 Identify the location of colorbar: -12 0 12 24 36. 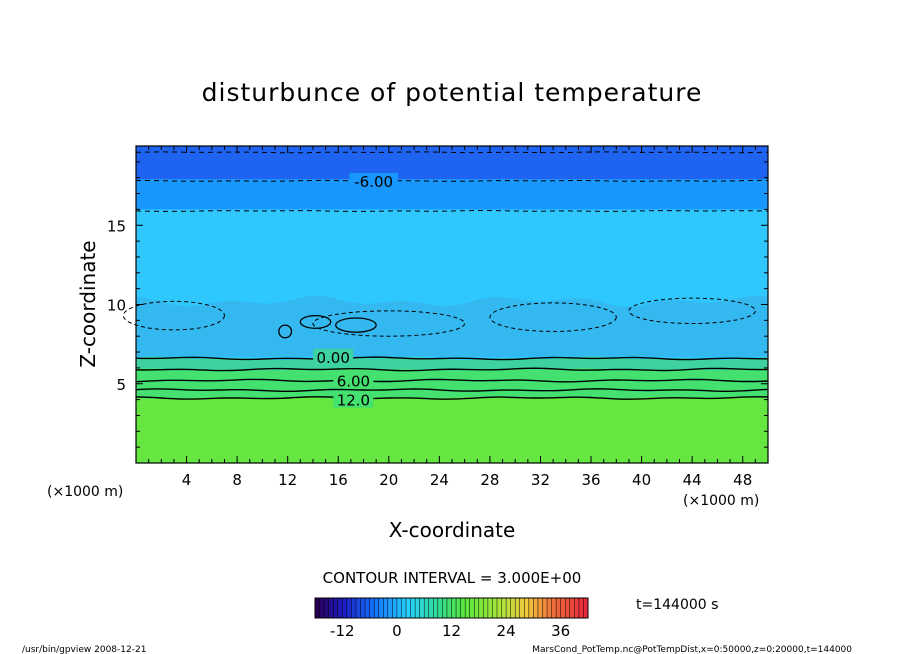
(451, 618).